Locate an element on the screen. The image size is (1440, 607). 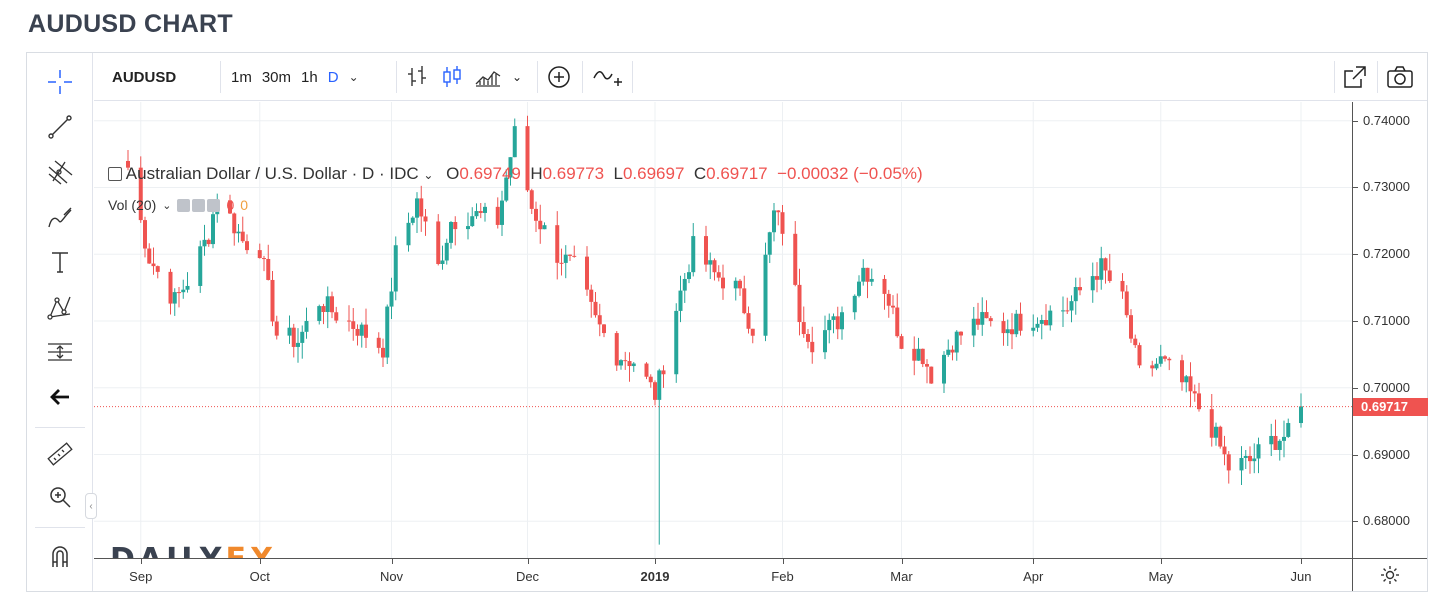
symbol-search: AUDUSD is located at coordinates (144, 77).